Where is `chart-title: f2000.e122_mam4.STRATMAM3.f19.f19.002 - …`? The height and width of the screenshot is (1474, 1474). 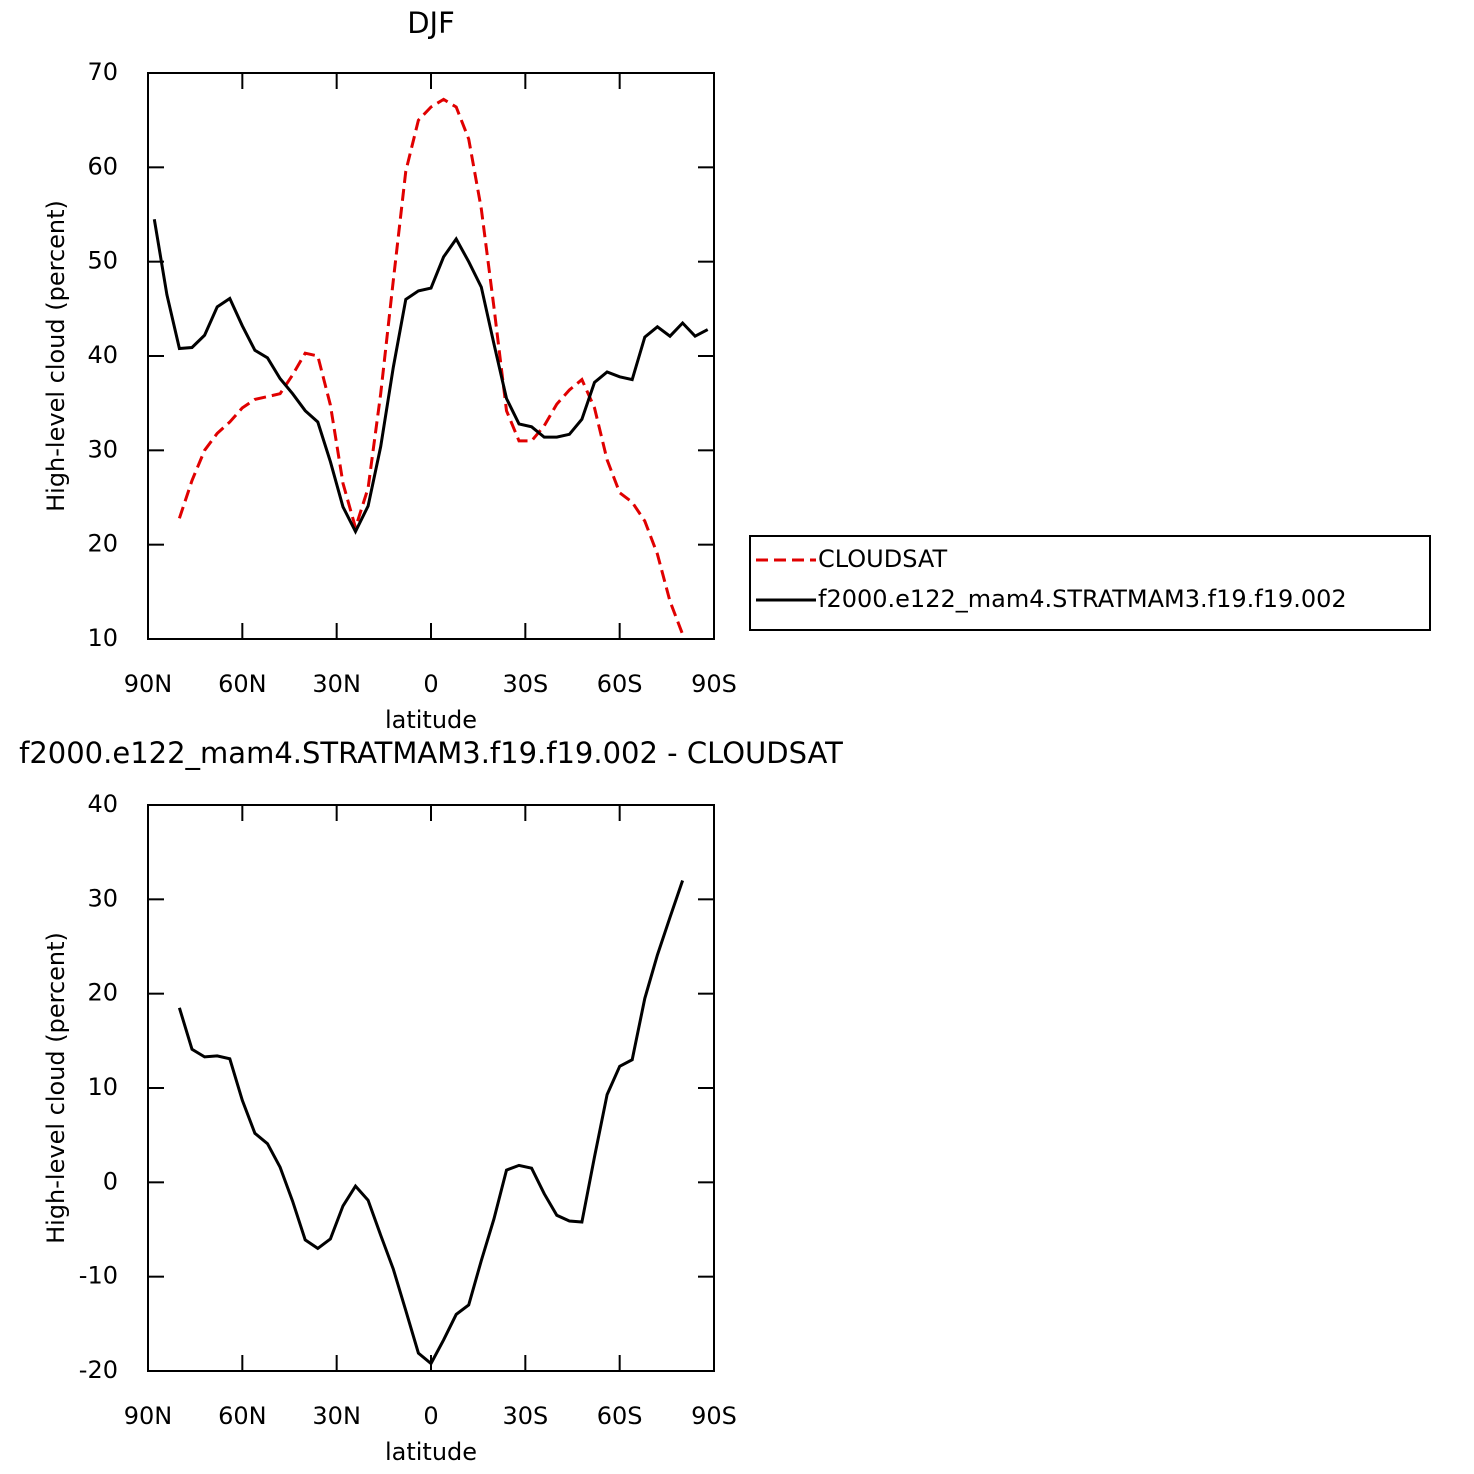 chart-title: f2000.e122_mam4.STRATMAM3.f19.f19.002 - … is located at coordinates (431, 753).